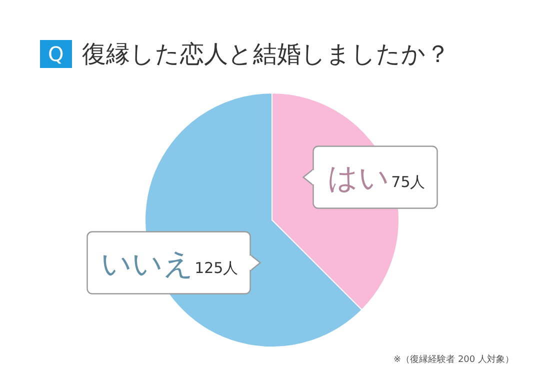 The height and width of the screenshot is (374, 536). Describe the element at coordinates (147, 264) in the screenshot. I see `slice-label: いいえ` at that location.